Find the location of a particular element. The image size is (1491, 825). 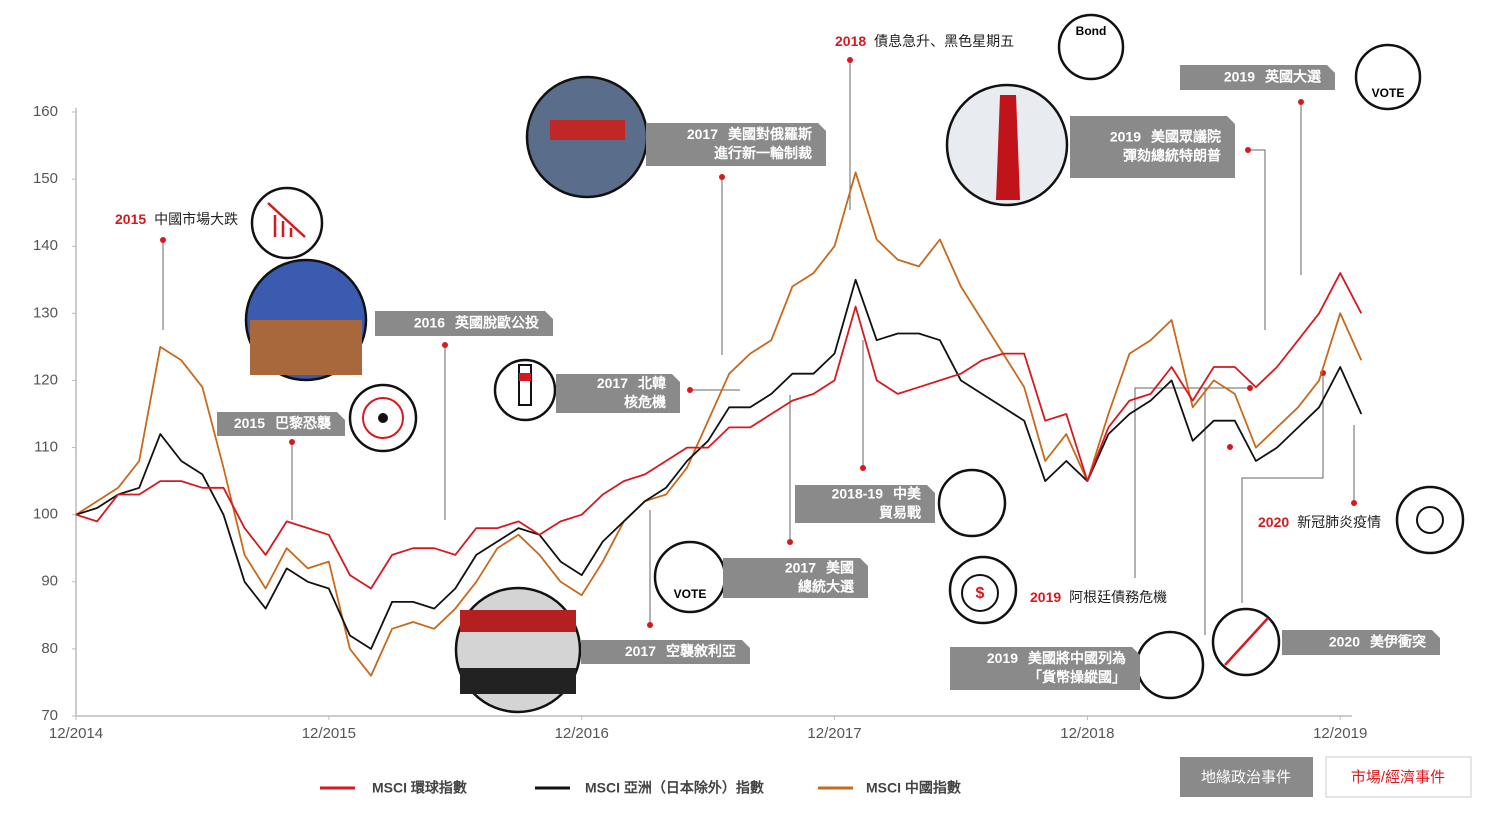

y-tick-label: 100 is located at coordinates (45, 514).